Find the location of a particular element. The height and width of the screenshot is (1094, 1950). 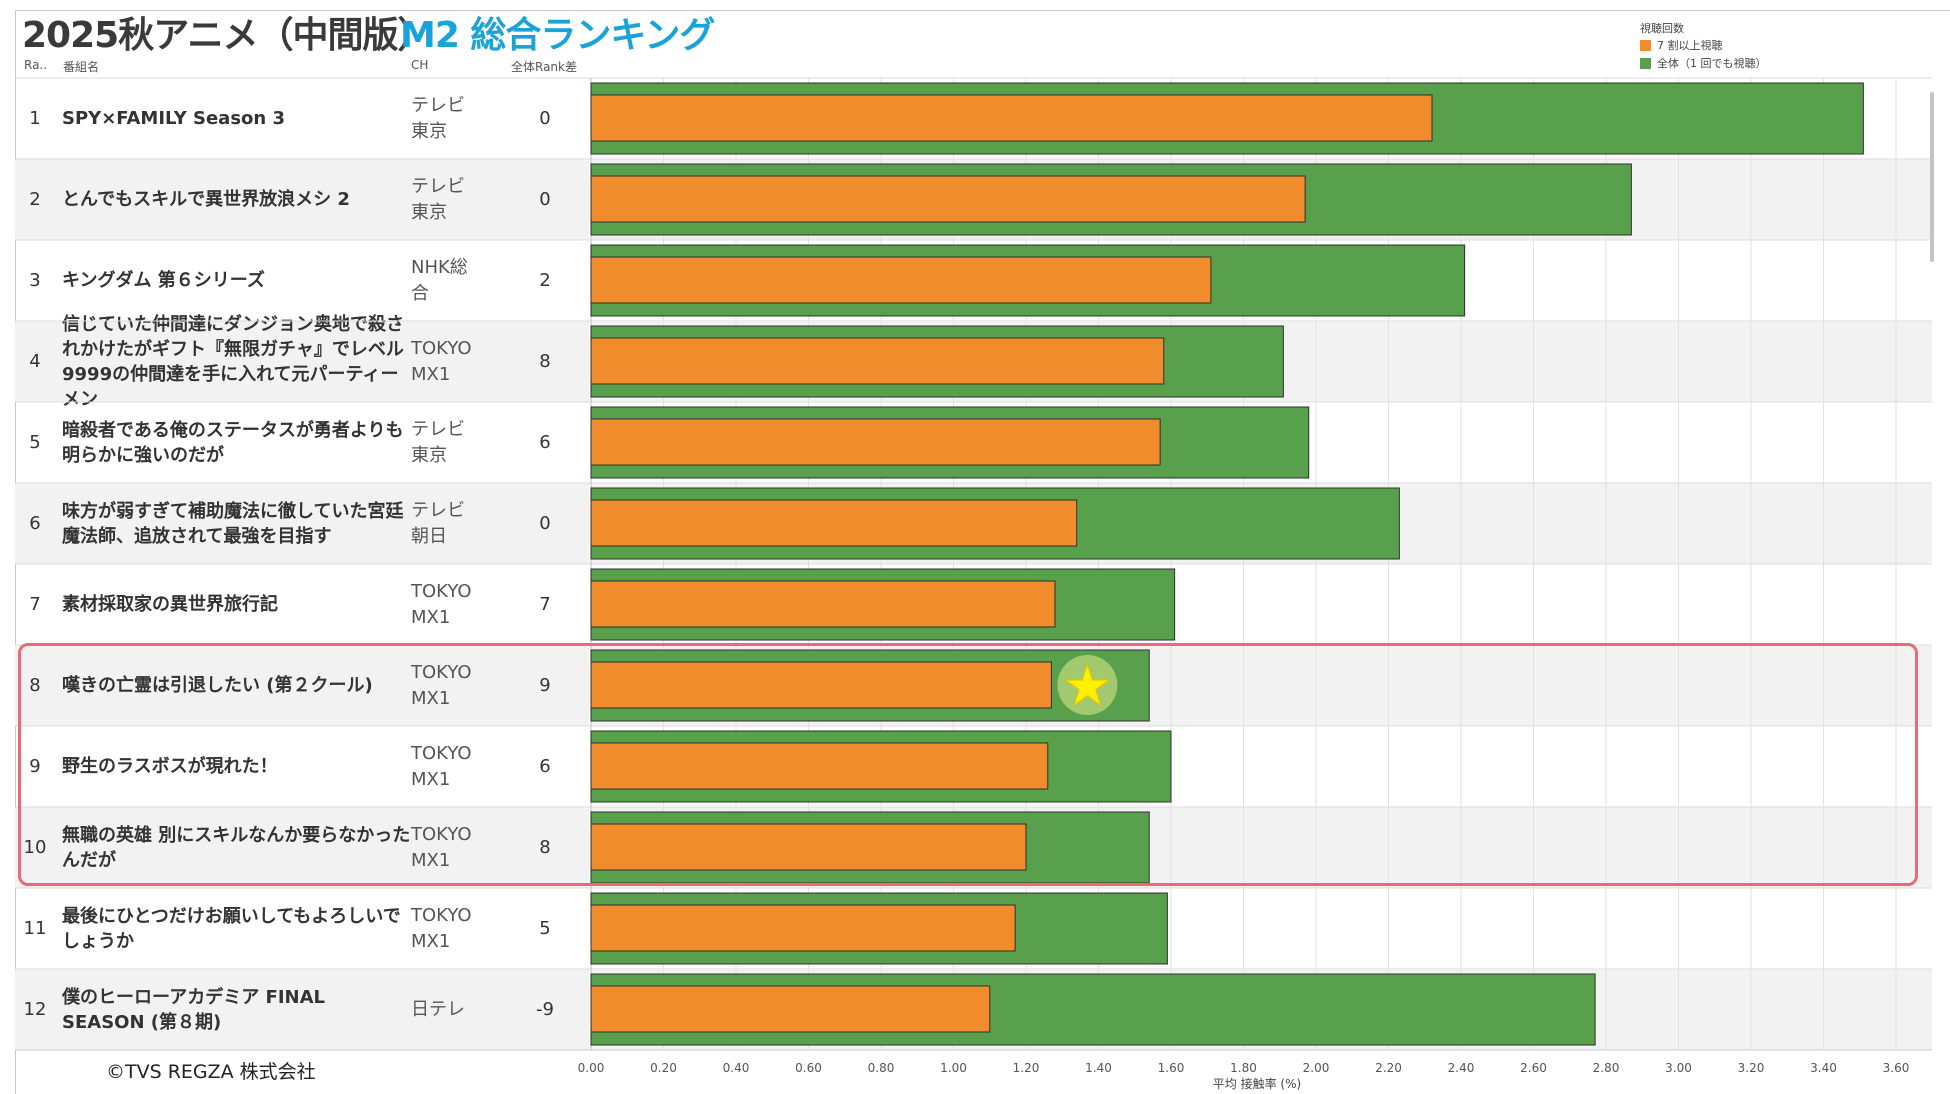

table-row: 9 野生のラスボスが現れた！ TOKYO MX1 6 is located at coordinates (302, 766).